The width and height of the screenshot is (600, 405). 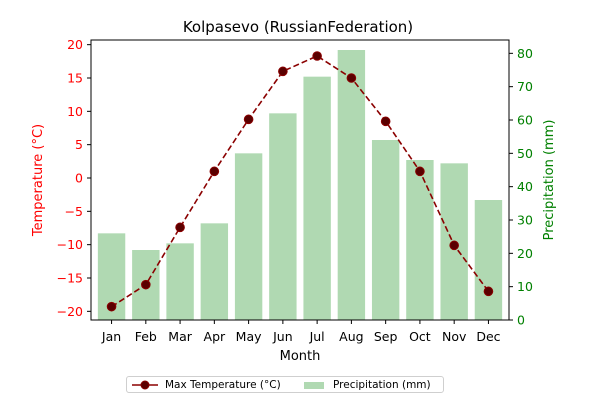 What do you see at coordinates (351, 336) in the screenshot?
I see `x-tick-label: Aug` at bounding box center [351, 336].